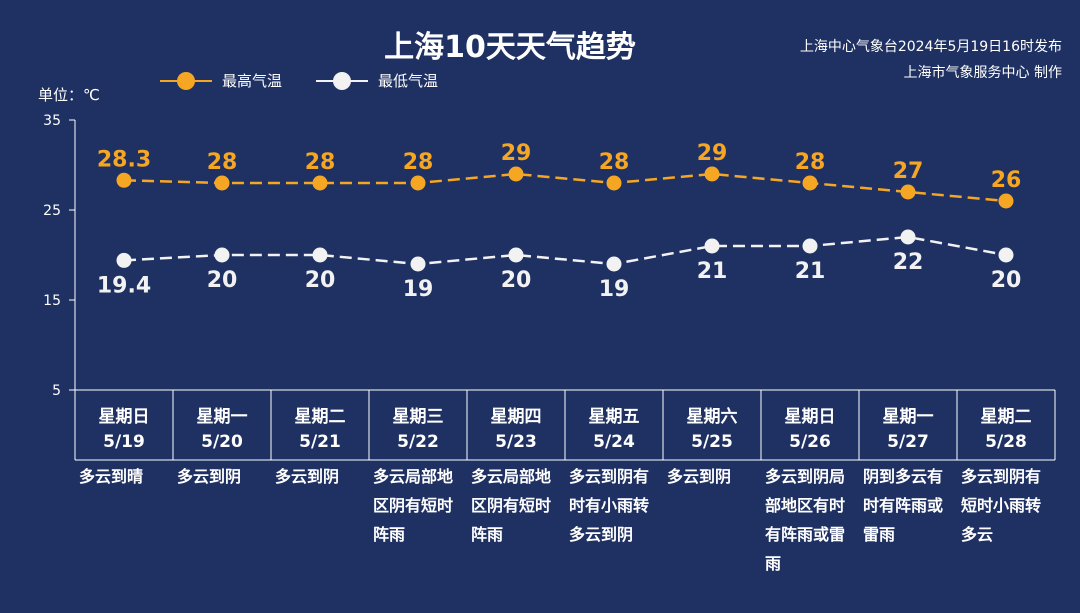 This screenshot has width=1080, height=613. I want to click on day-header: 星期日 5/19, so click(124, 422).